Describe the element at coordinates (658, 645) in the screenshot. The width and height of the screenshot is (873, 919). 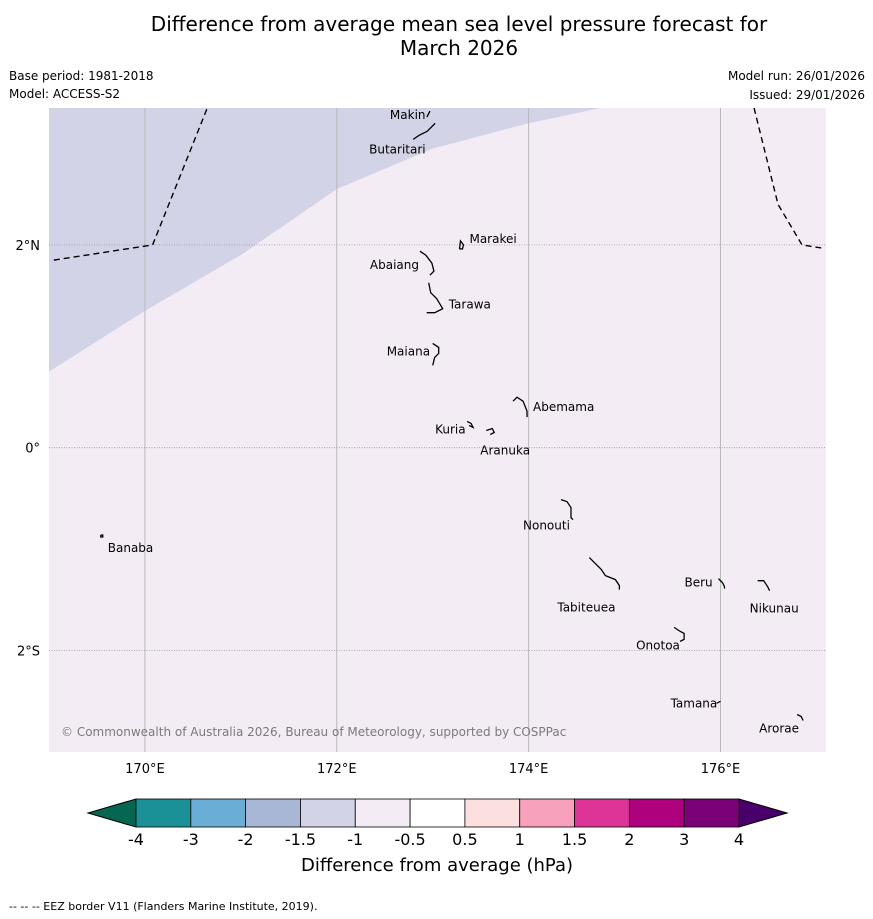
I see `island-label-onotoa: Onotoa` at that location.